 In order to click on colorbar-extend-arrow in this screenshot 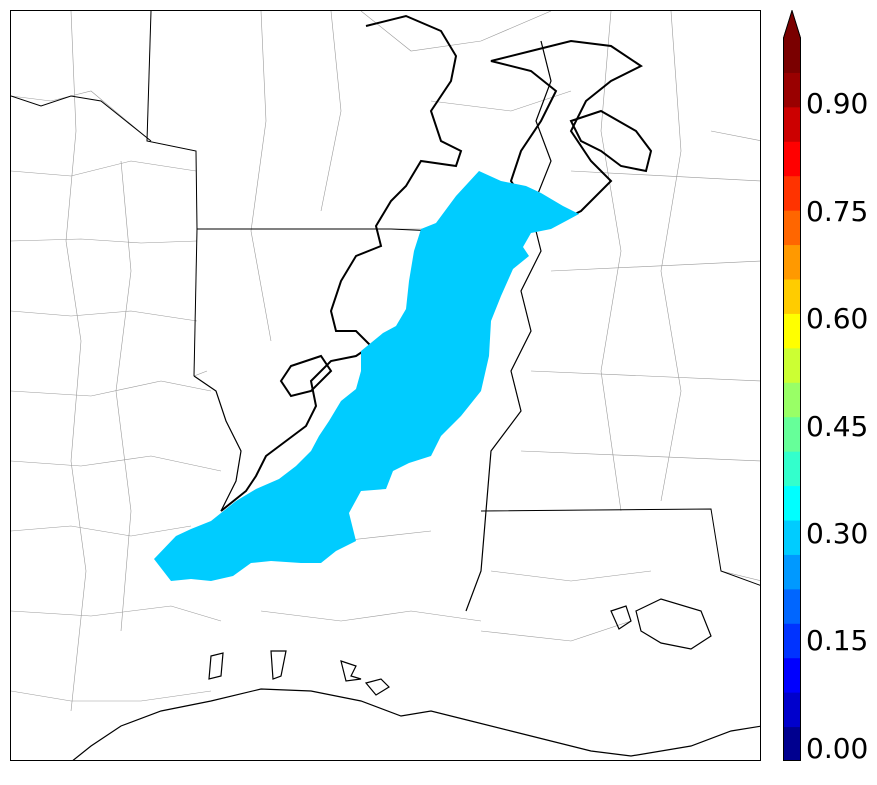, I will do `click(792, 24)`.